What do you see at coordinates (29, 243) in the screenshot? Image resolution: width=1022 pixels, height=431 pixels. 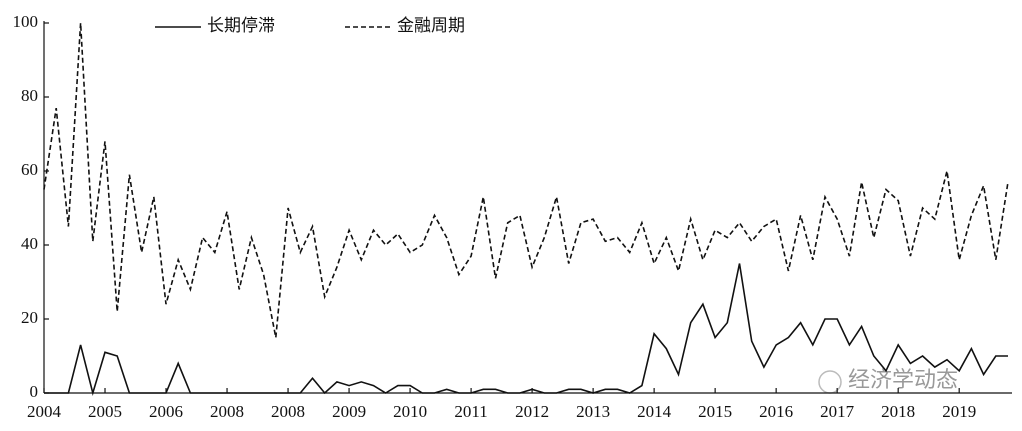 I see `y-tick-label: 40` at bounding box center [29, 243].